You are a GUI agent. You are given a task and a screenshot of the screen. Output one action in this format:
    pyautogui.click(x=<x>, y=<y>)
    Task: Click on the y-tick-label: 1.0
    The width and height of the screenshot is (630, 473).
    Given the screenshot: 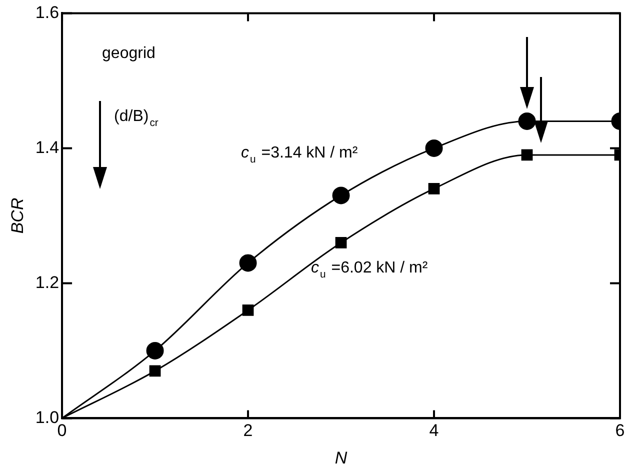 What is the action you would take?
    pyautogui.click(x=47, y=417)
    